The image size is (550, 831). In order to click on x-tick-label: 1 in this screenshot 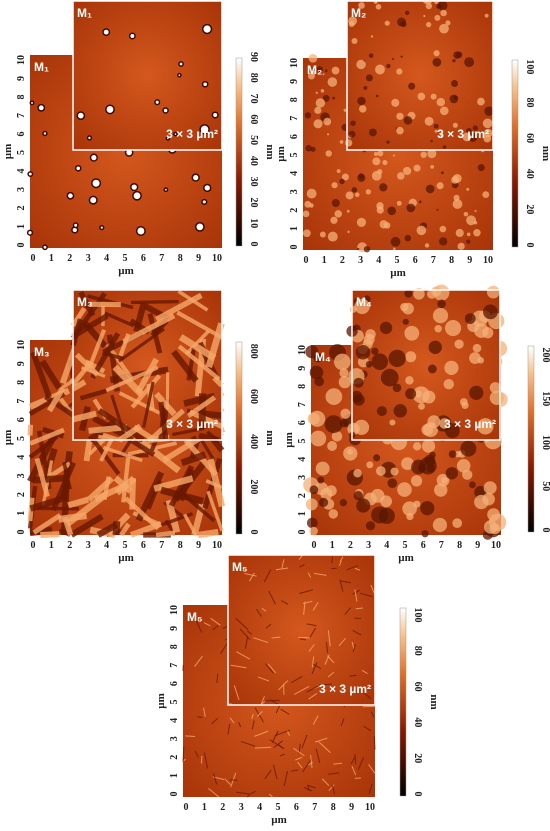, I will do `click(51, 258)`.